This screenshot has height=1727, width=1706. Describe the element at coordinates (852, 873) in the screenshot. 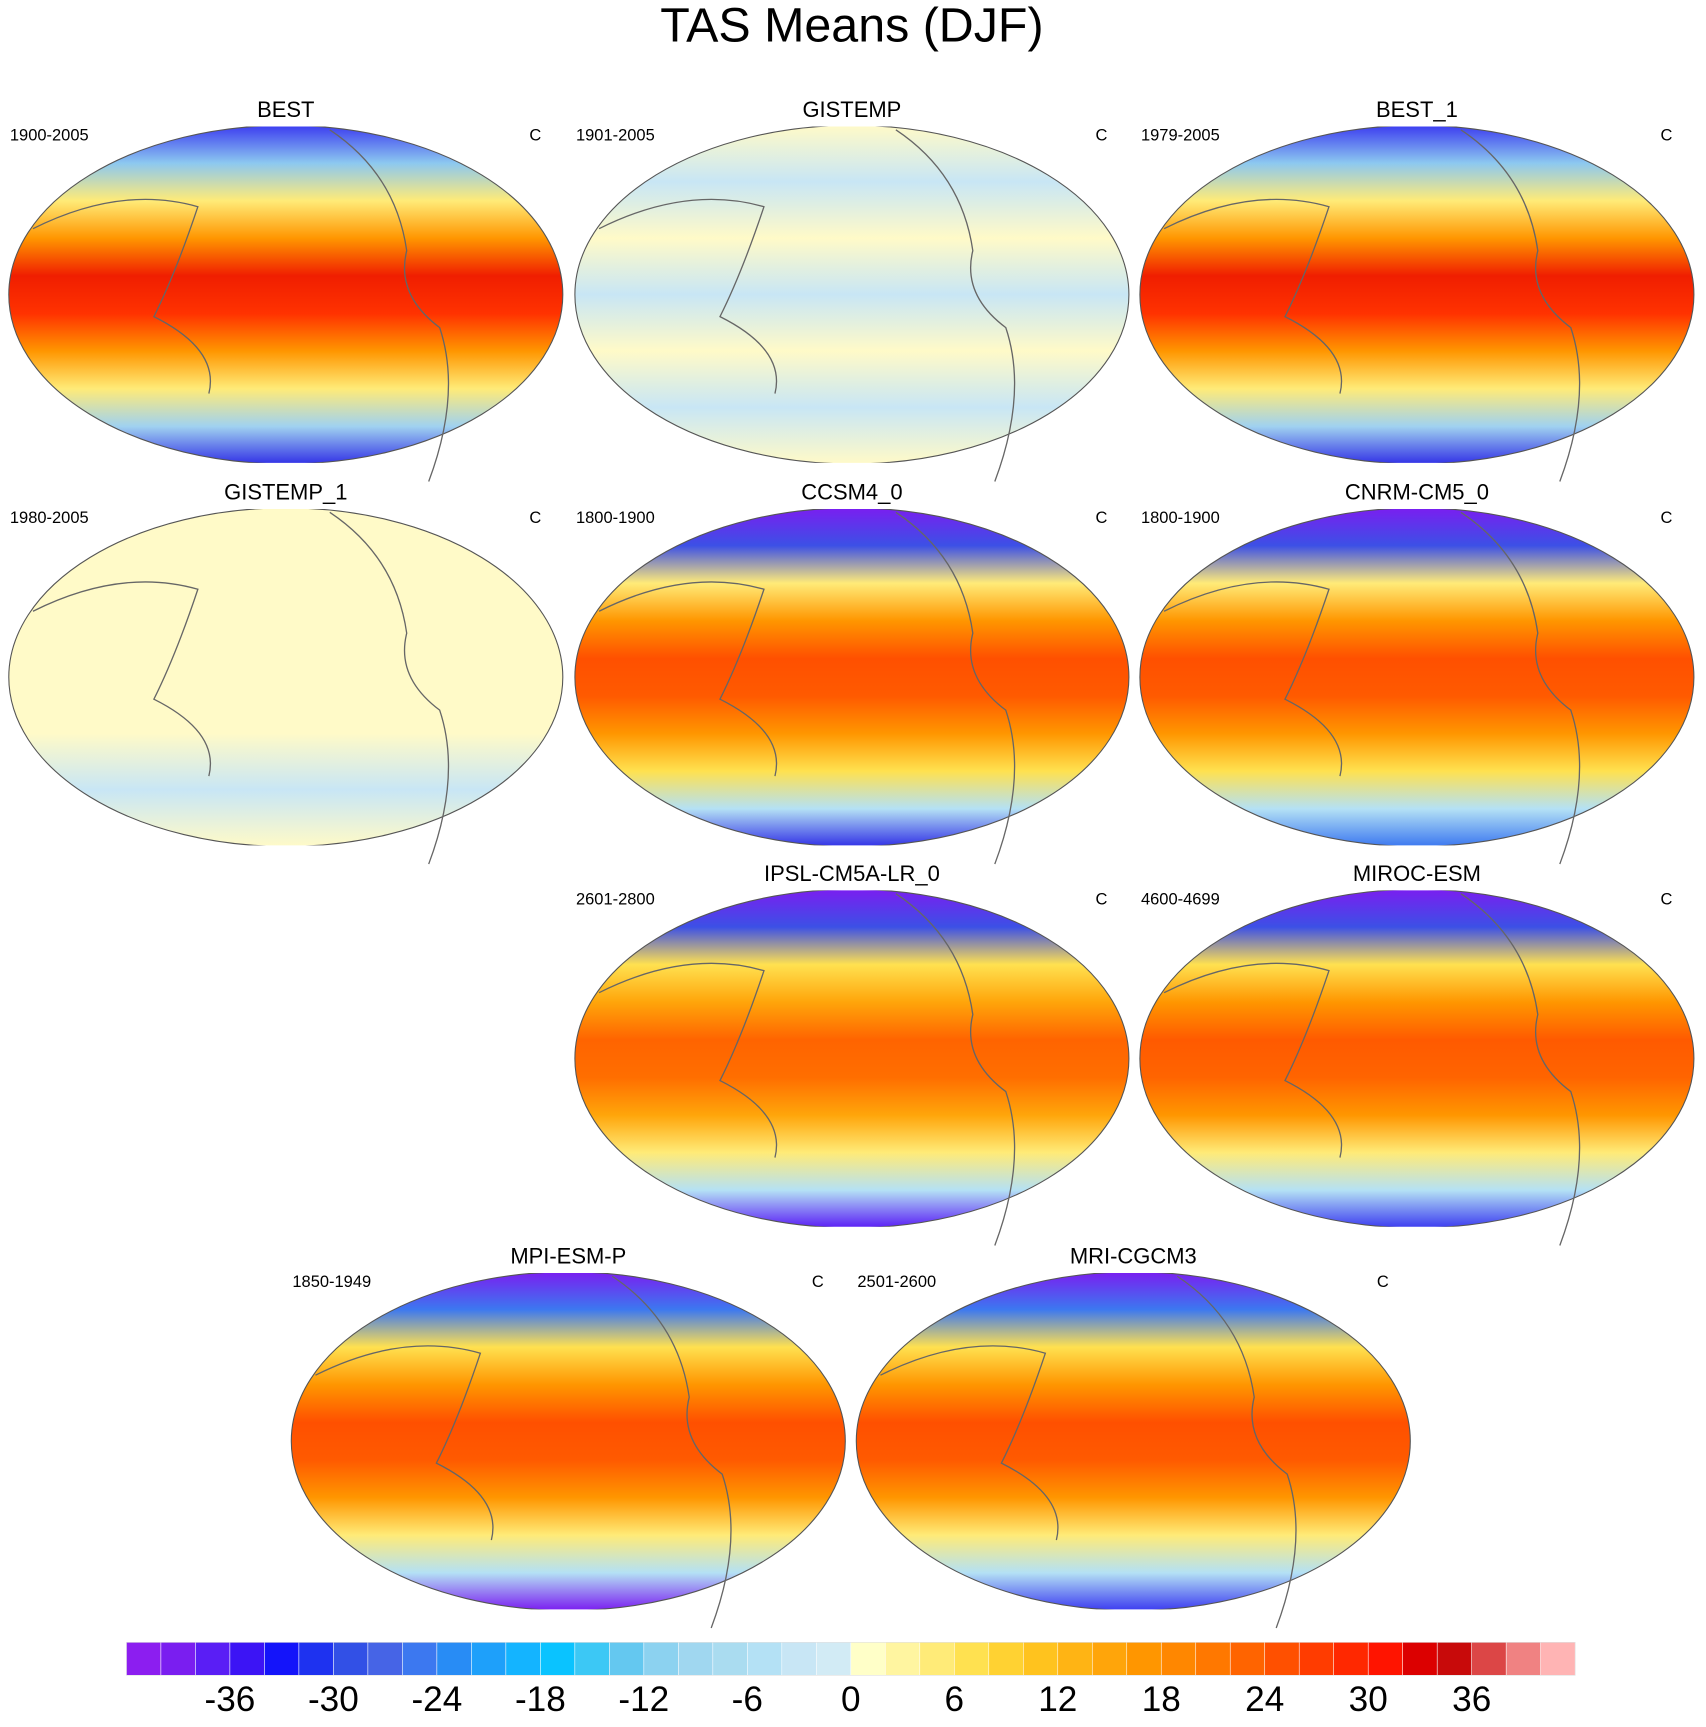

I see `panel-title: IPSL-CM5A-LR_0` at that location.